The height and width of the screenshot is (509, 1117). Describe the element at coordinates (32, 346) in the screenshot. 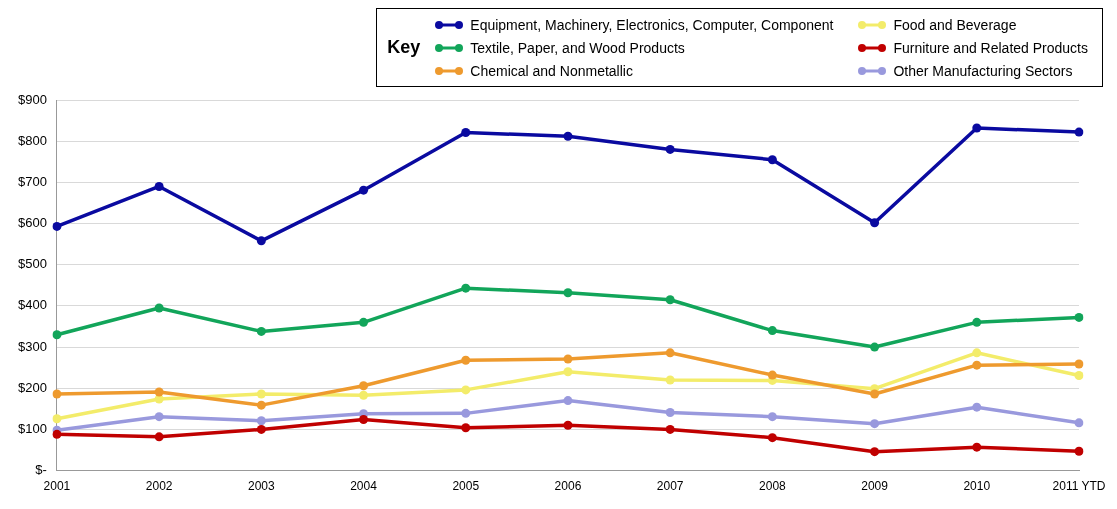

I see `y-tick-label: $300` at that location.